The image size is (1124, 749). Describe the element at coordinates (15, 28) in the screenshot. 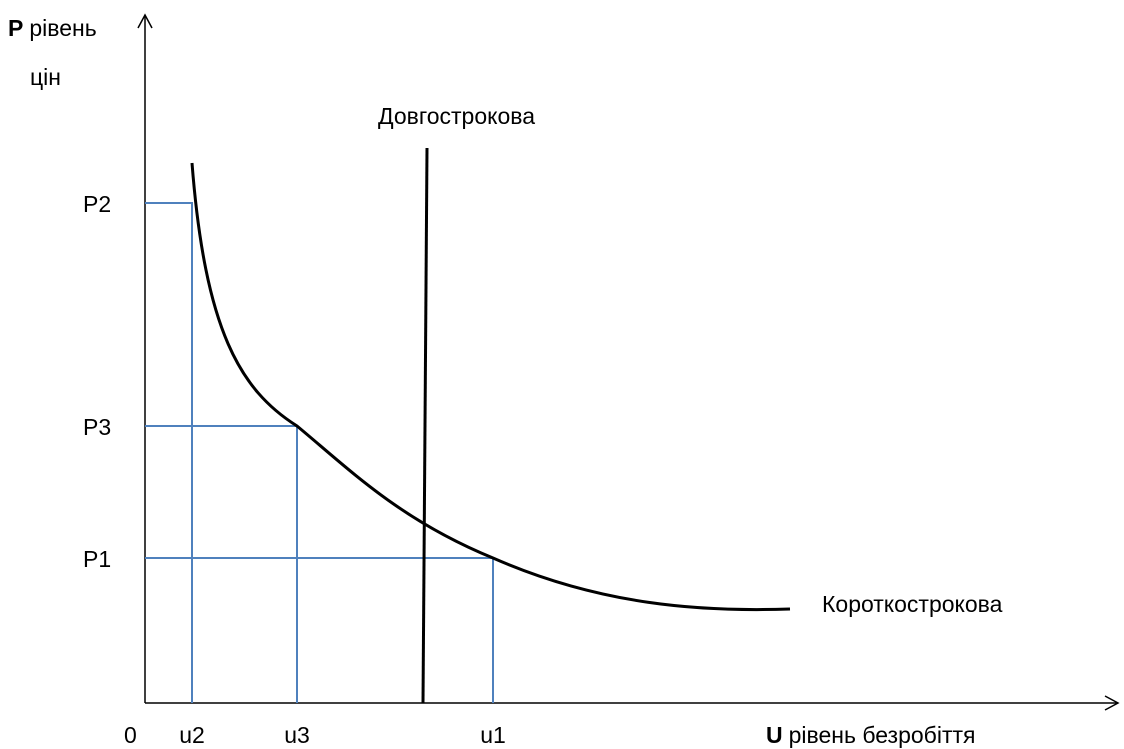

I see `y-axis-symbol: P` at that location.